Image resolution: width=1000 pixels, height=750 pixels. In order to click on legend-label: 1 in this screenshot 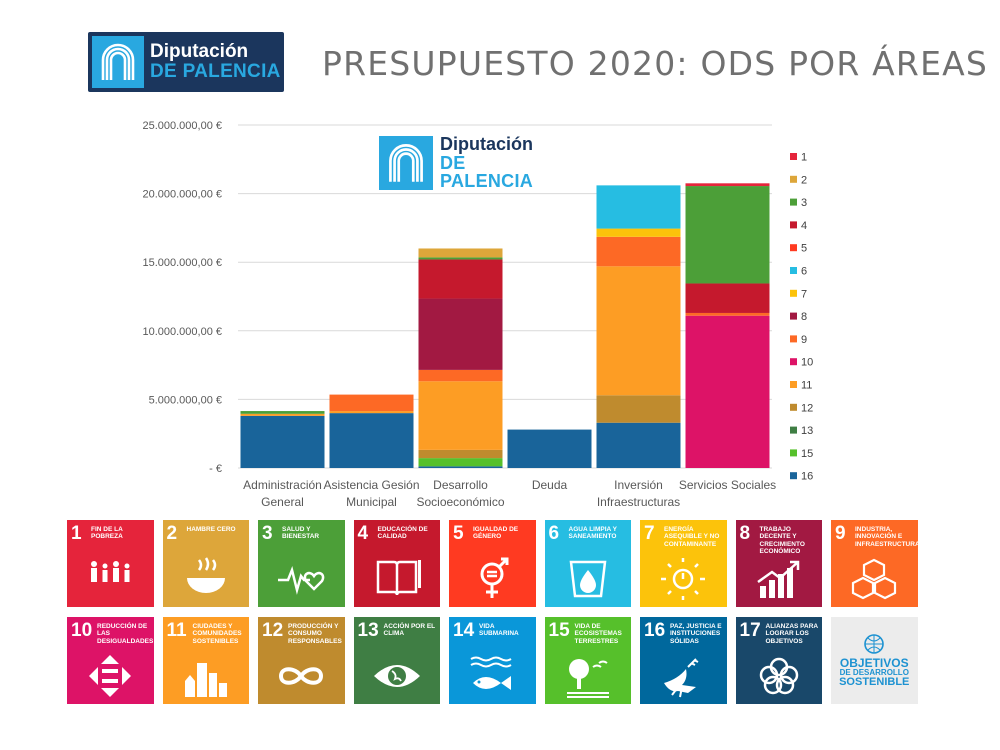, I will do `click(804, 158)`.